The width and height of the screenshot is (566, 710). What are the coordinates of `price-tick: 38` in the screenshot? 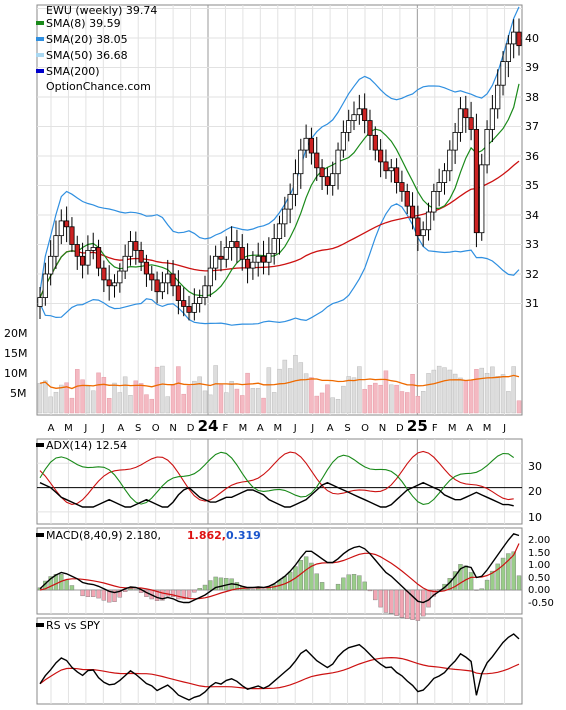 It's located at (532, 97).